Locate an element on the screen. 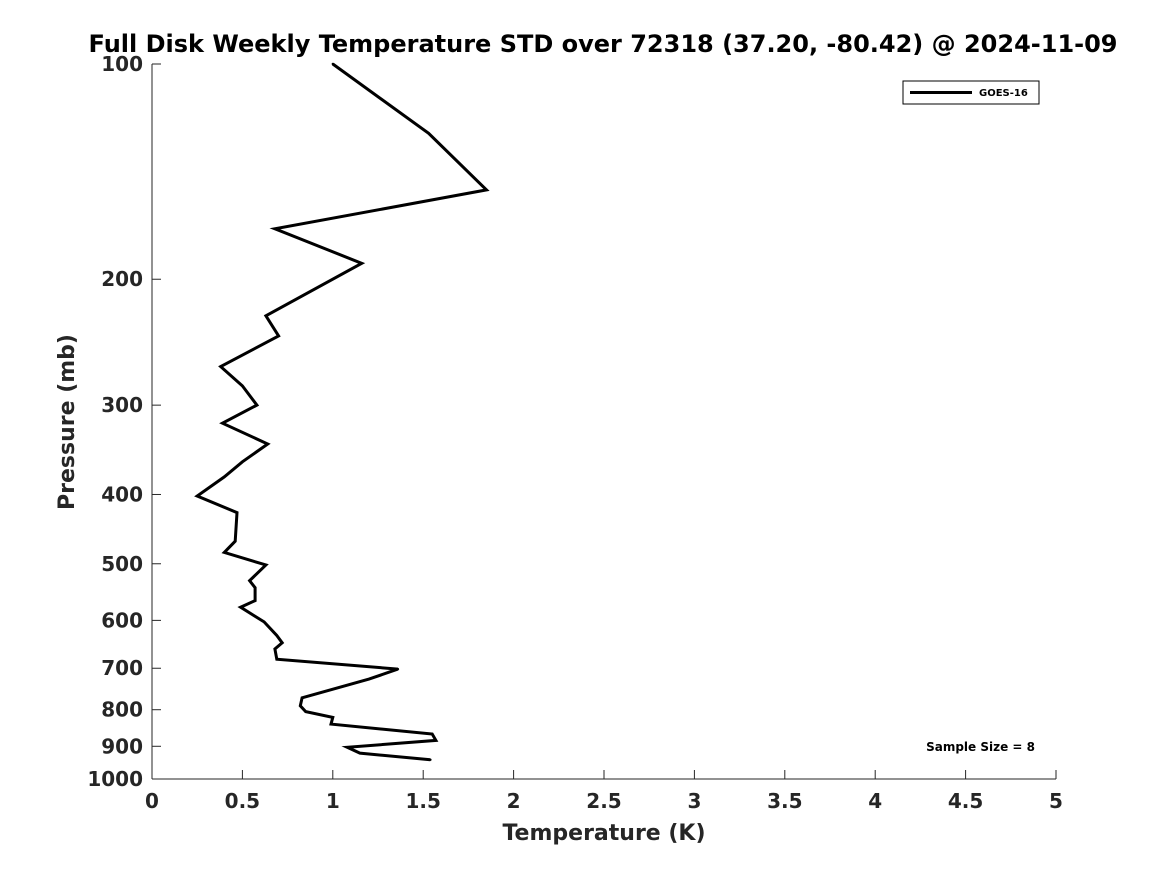  y-tick-label: 200 is located at coordinates (122, 279).